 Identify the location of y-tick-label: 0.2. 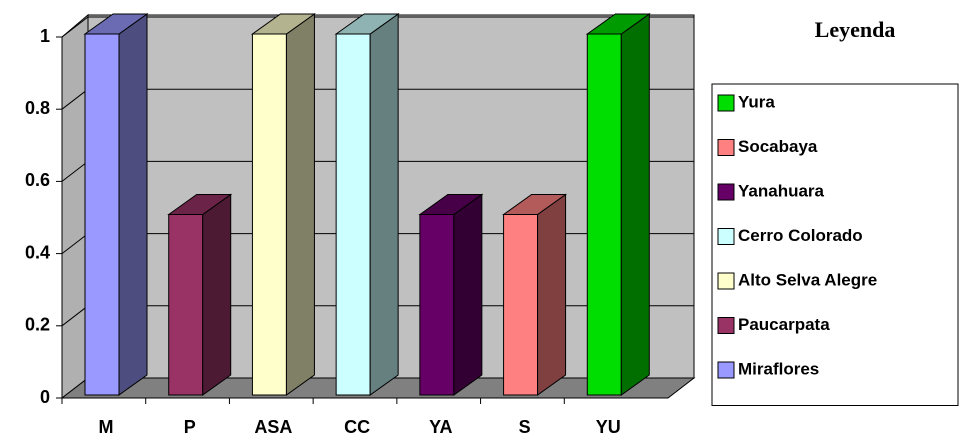
(37, 325).